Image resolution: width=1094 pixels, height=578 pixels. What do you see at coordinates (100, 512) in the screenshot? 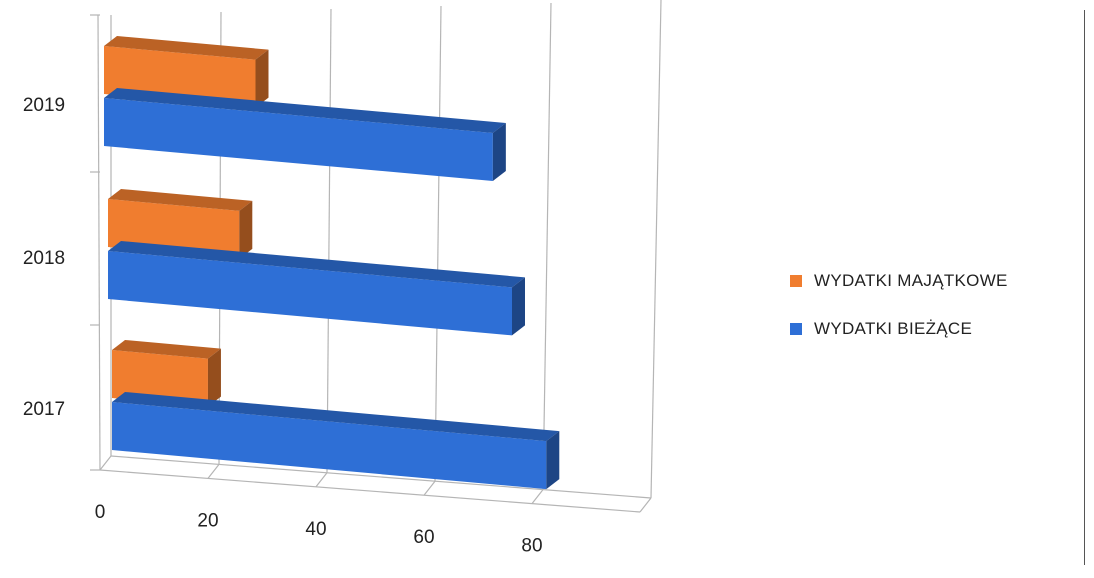
I see `x-tick-label: 0` at bounding box center [100, 512].